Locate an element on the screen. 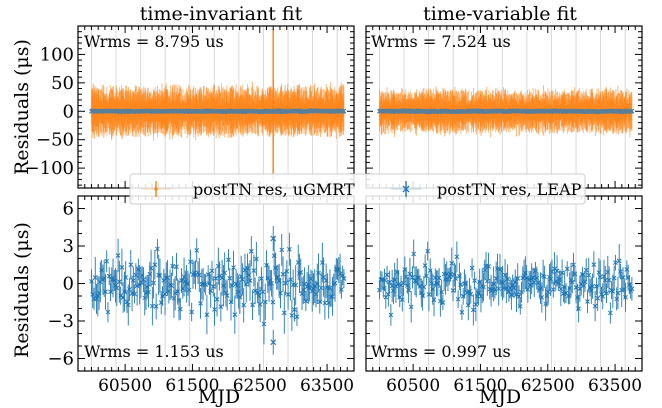 This screenshot has width=662, height=408. leap-marker-top-right is located at coordinates (632, 111).